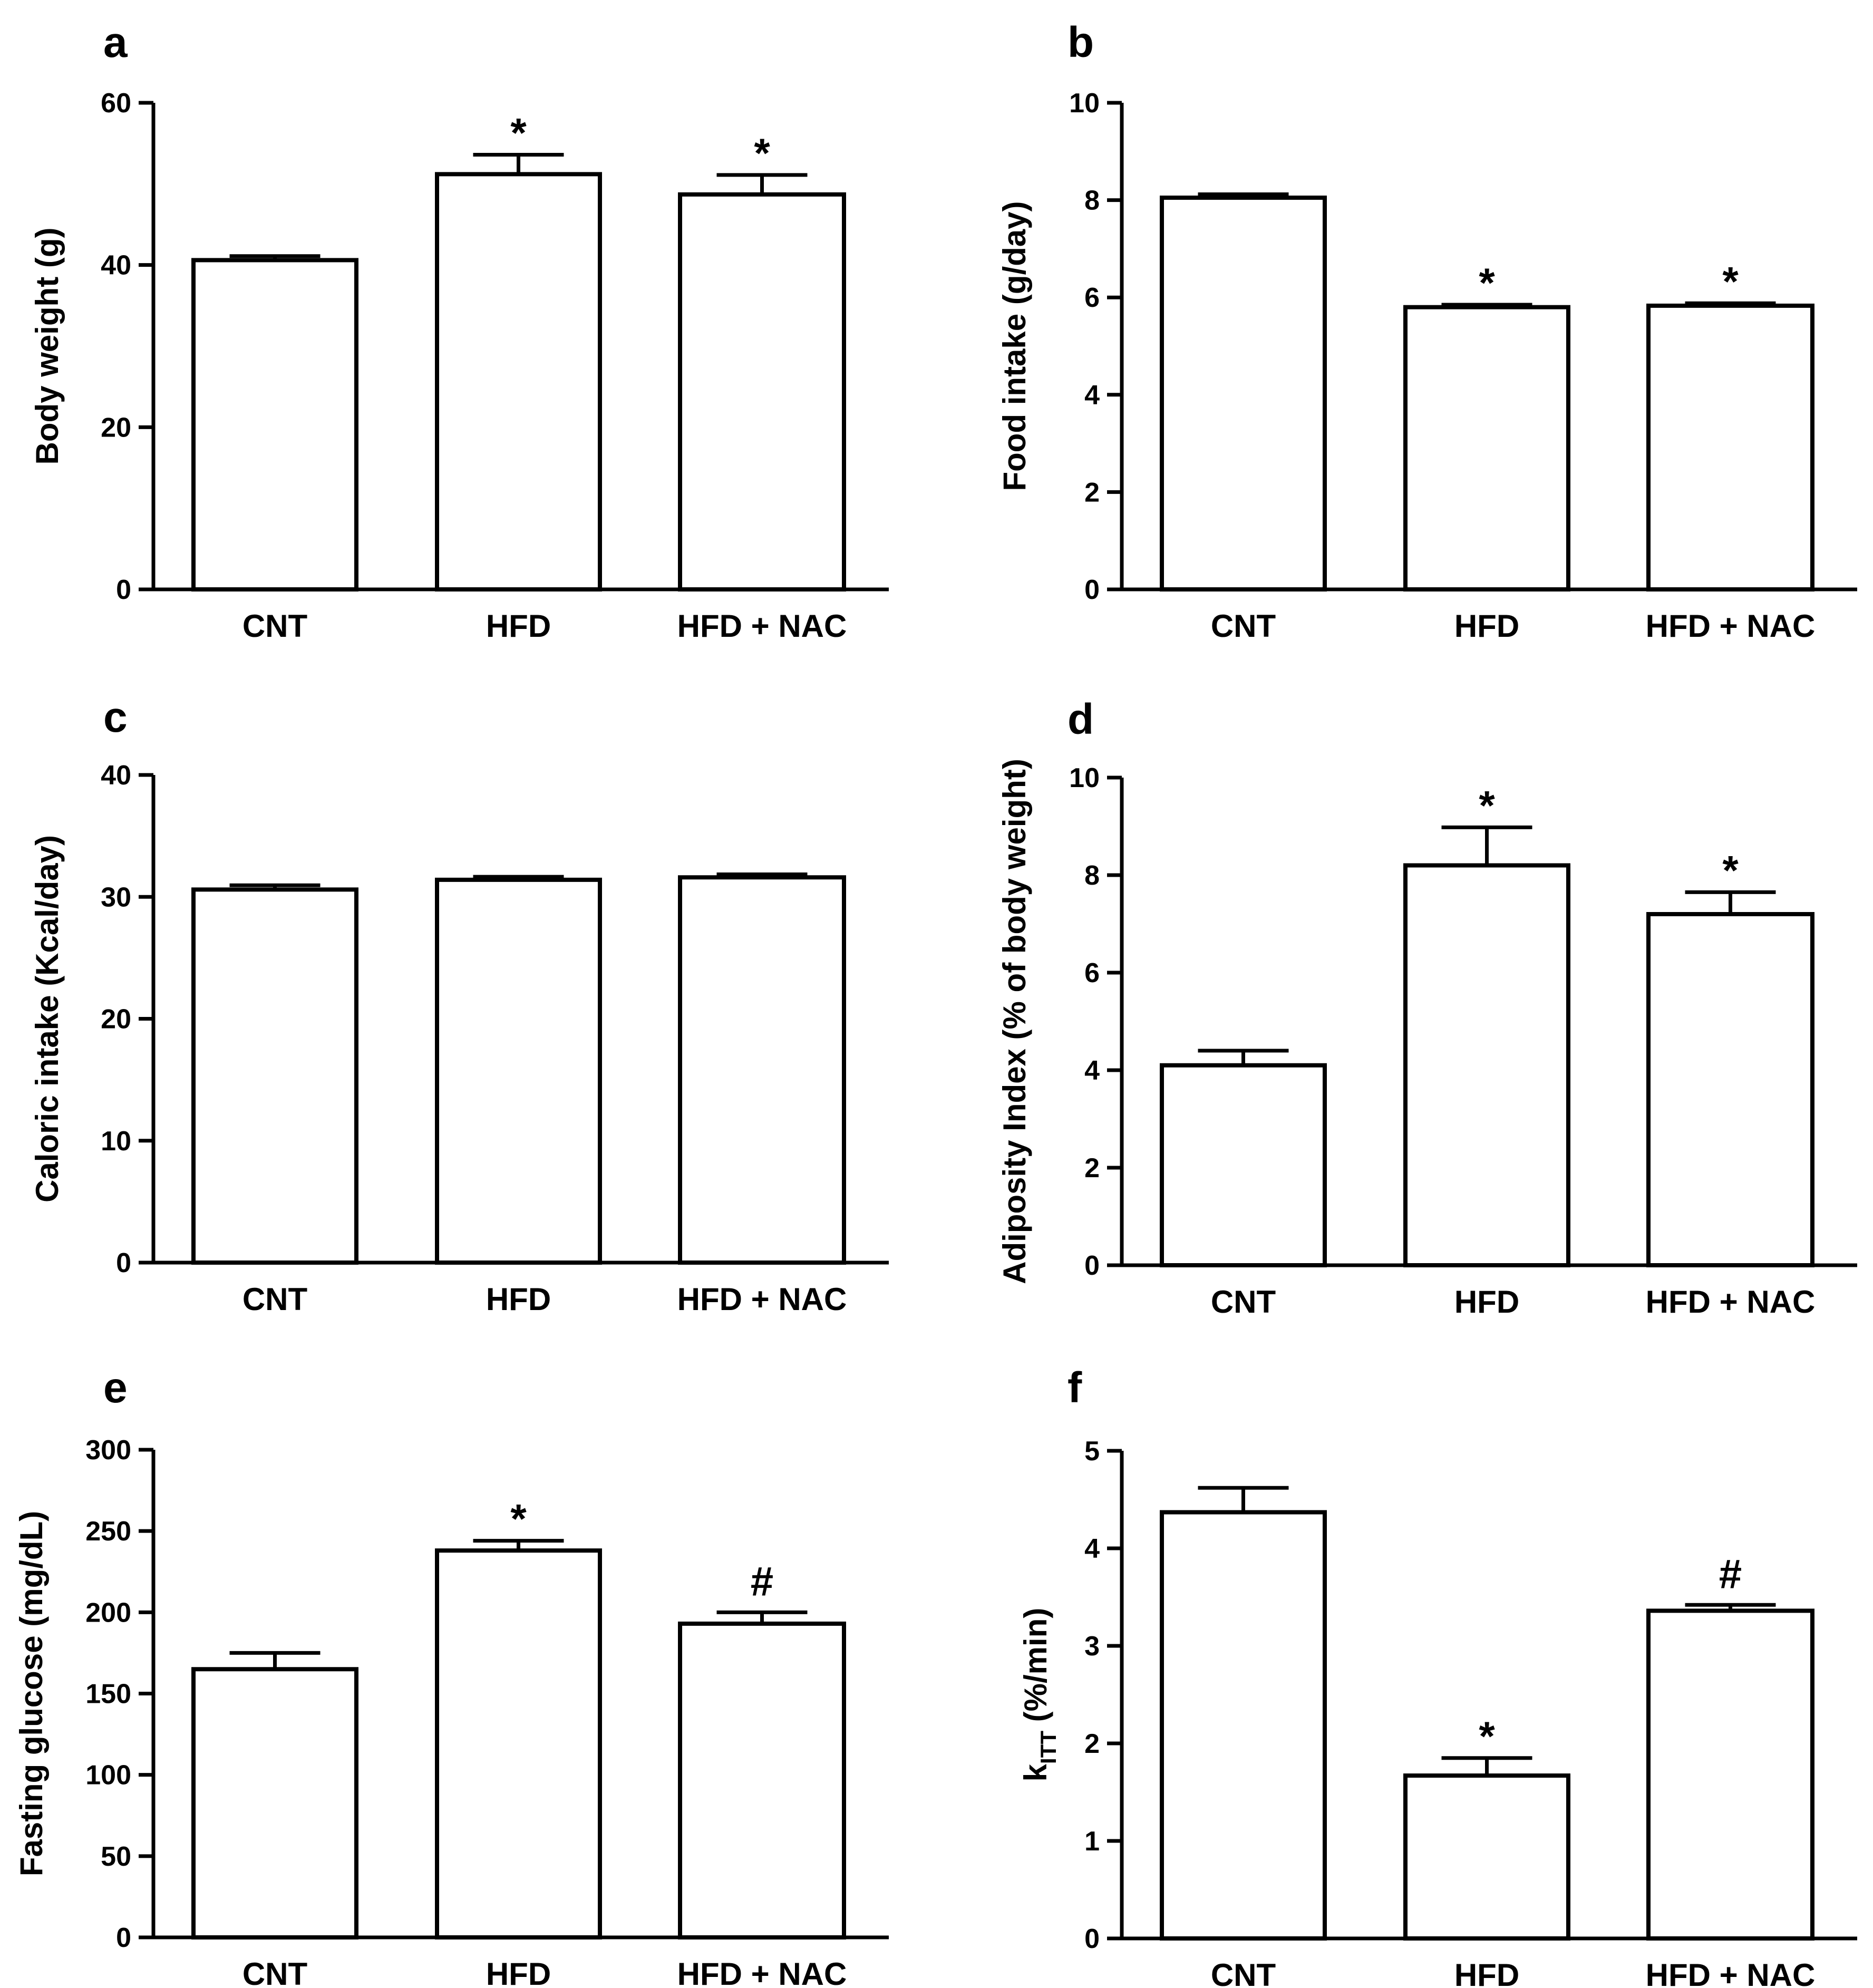  What do you see at coordinates (1035, 1669) in the screenshot?
I see `y-axis-label-unit: (%/min)` at bounding box center [1035, 1669].